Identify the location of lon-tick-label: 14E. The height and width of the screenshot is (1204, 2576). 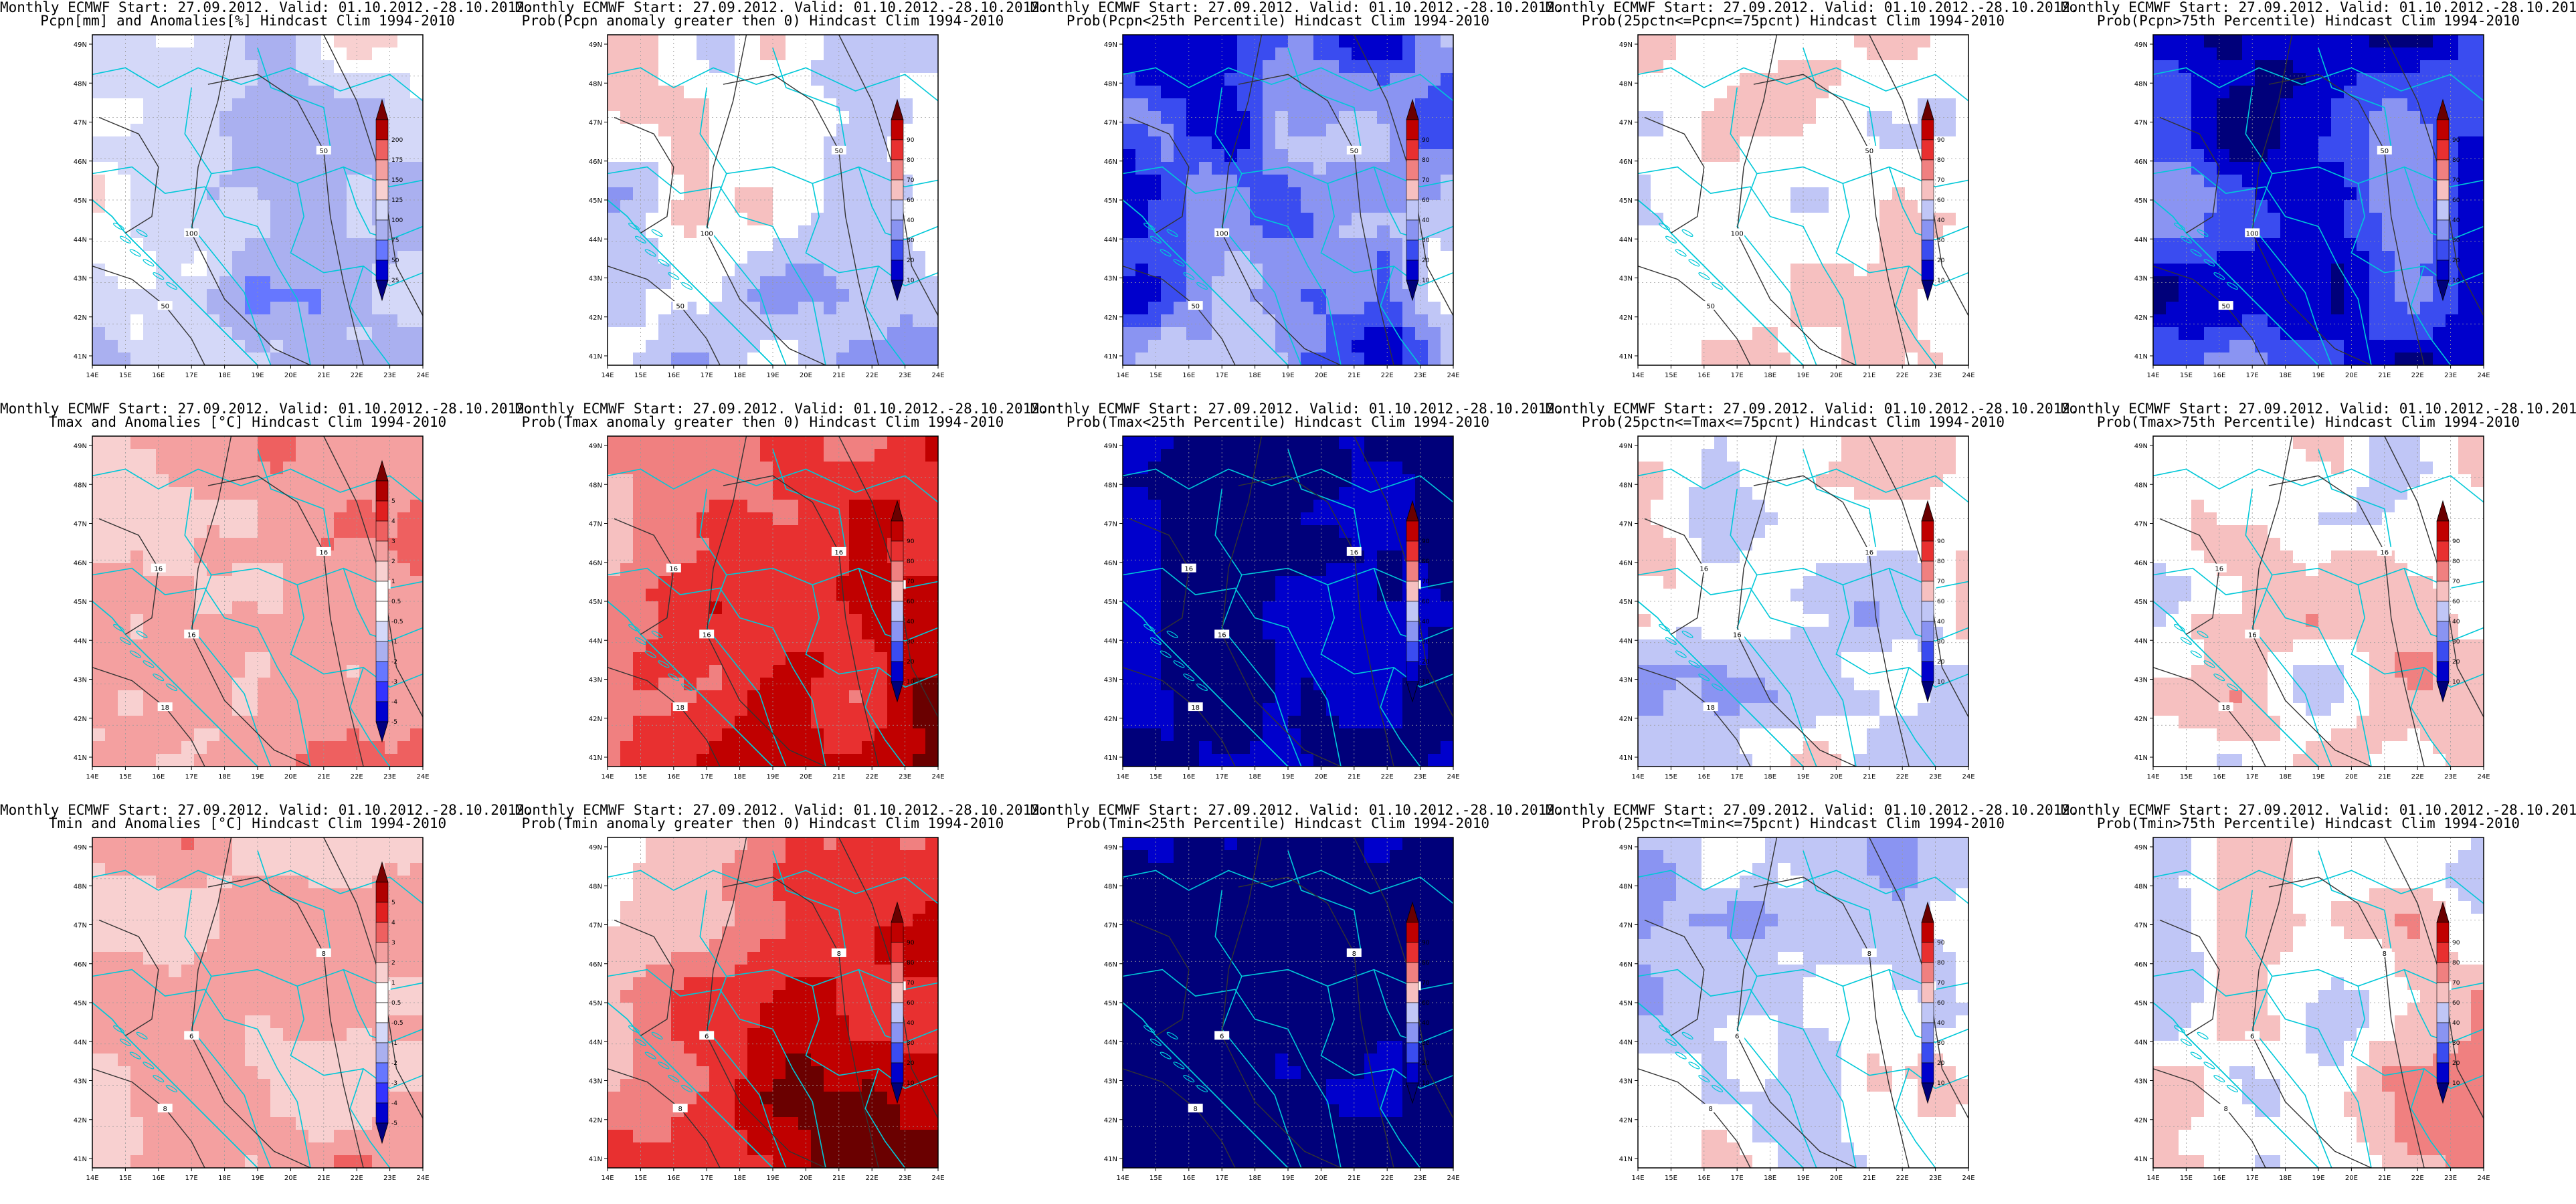
(607, 1178).